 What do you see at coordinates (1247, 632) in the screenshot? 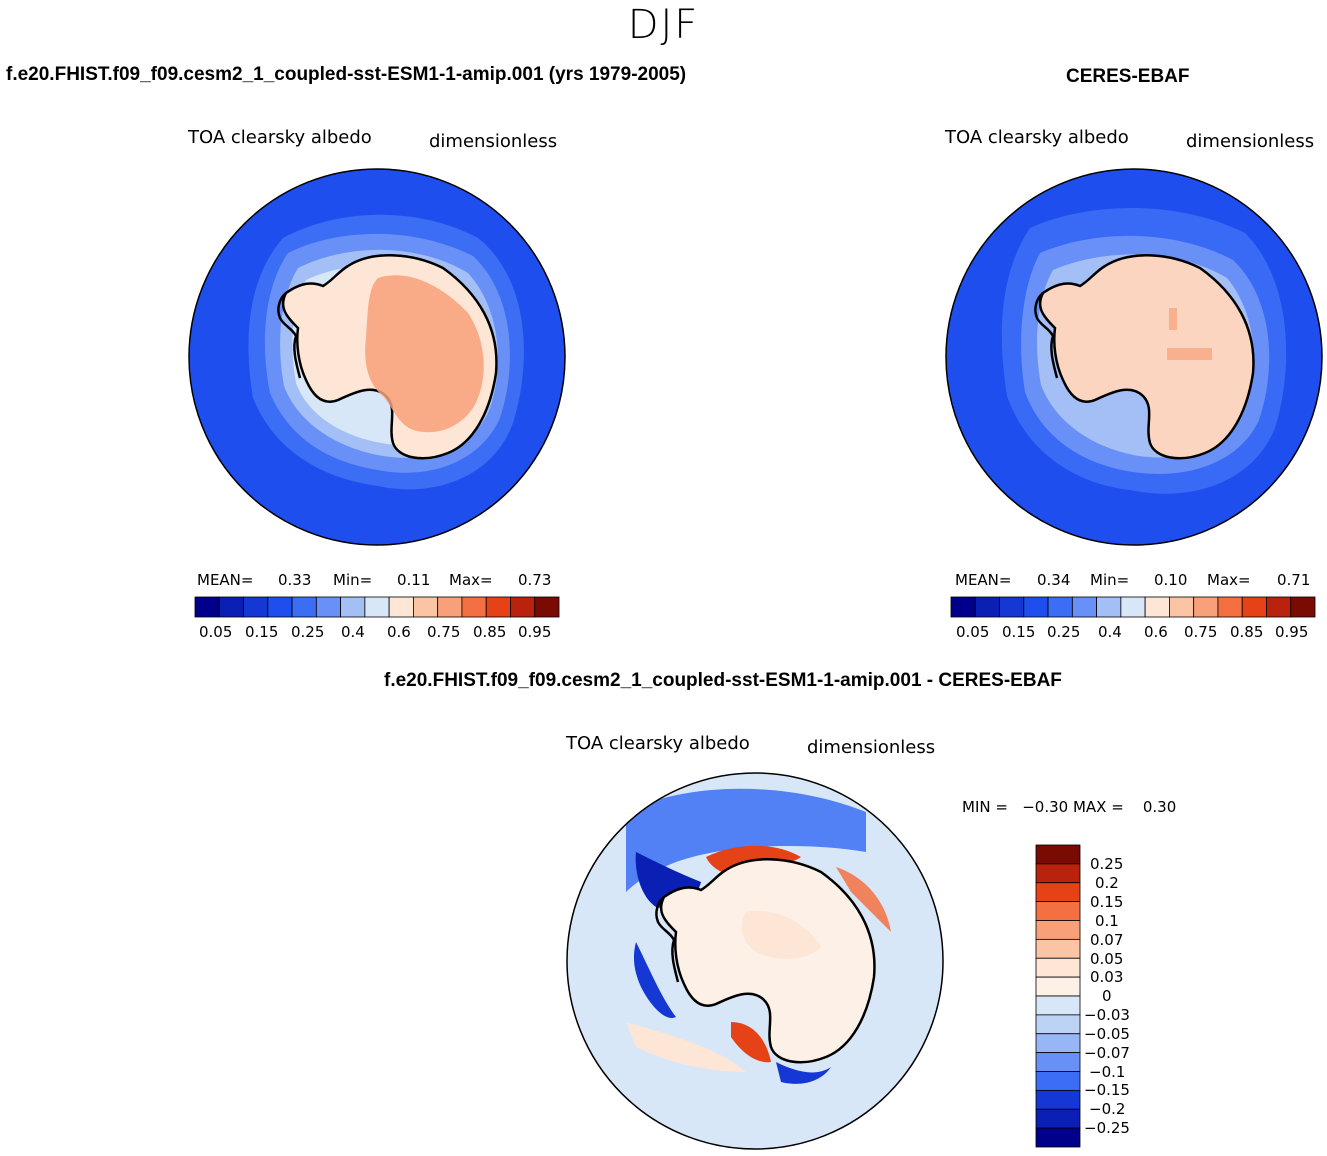
I see `panel-2-cb-tick: 0.85` at bounding box center [1247, 632].